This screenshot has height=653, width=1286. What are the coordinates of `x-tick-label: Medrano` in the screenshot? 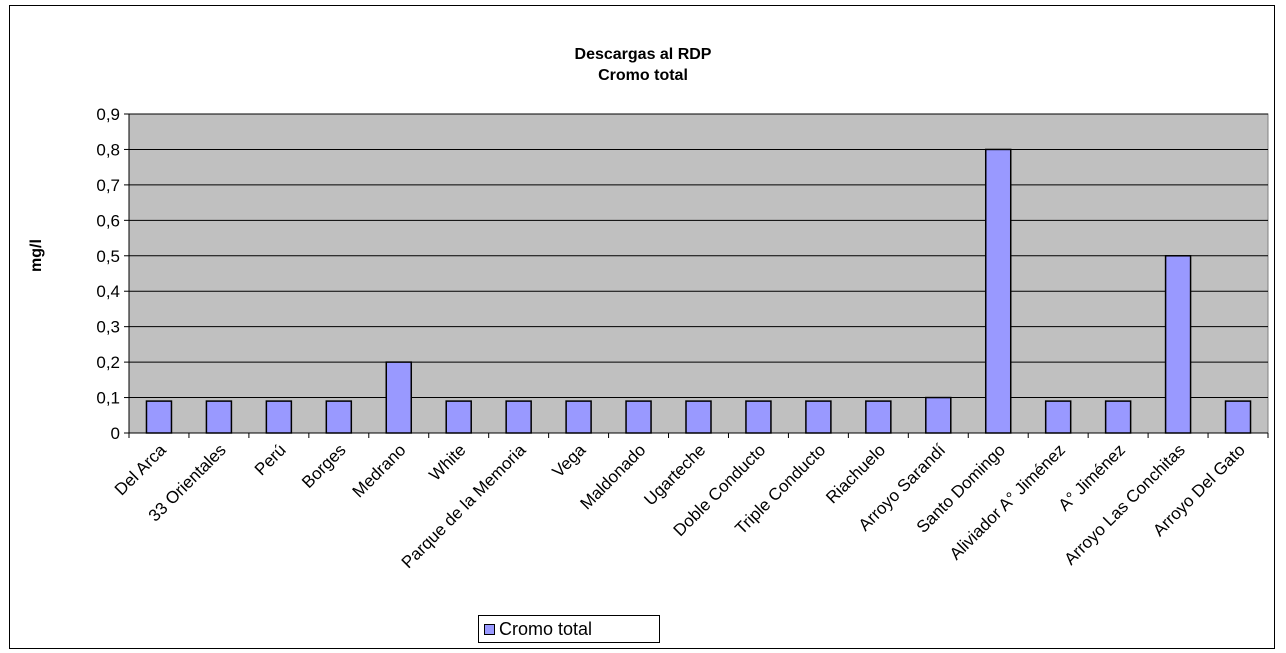 It's located at (379, 470).